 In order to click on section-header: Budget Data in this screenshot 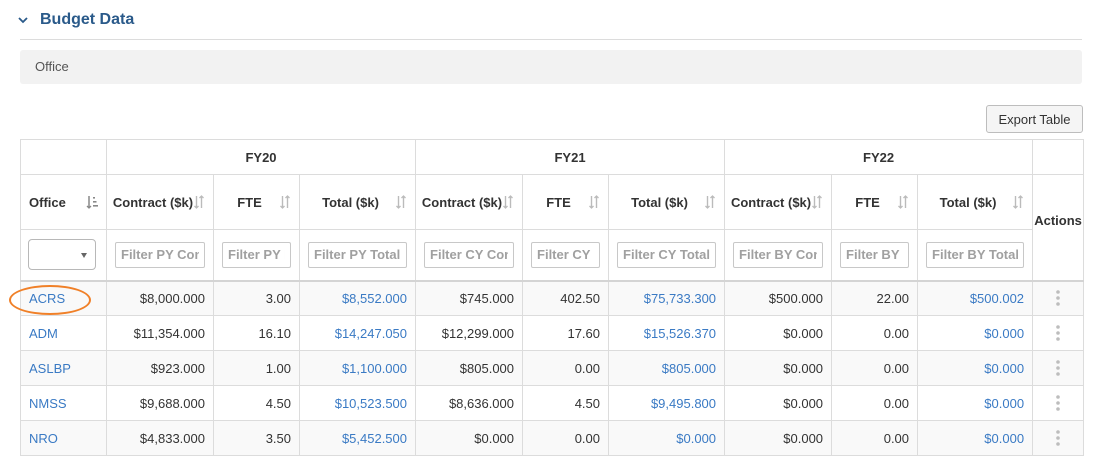, I will do `click(75, 20)`.